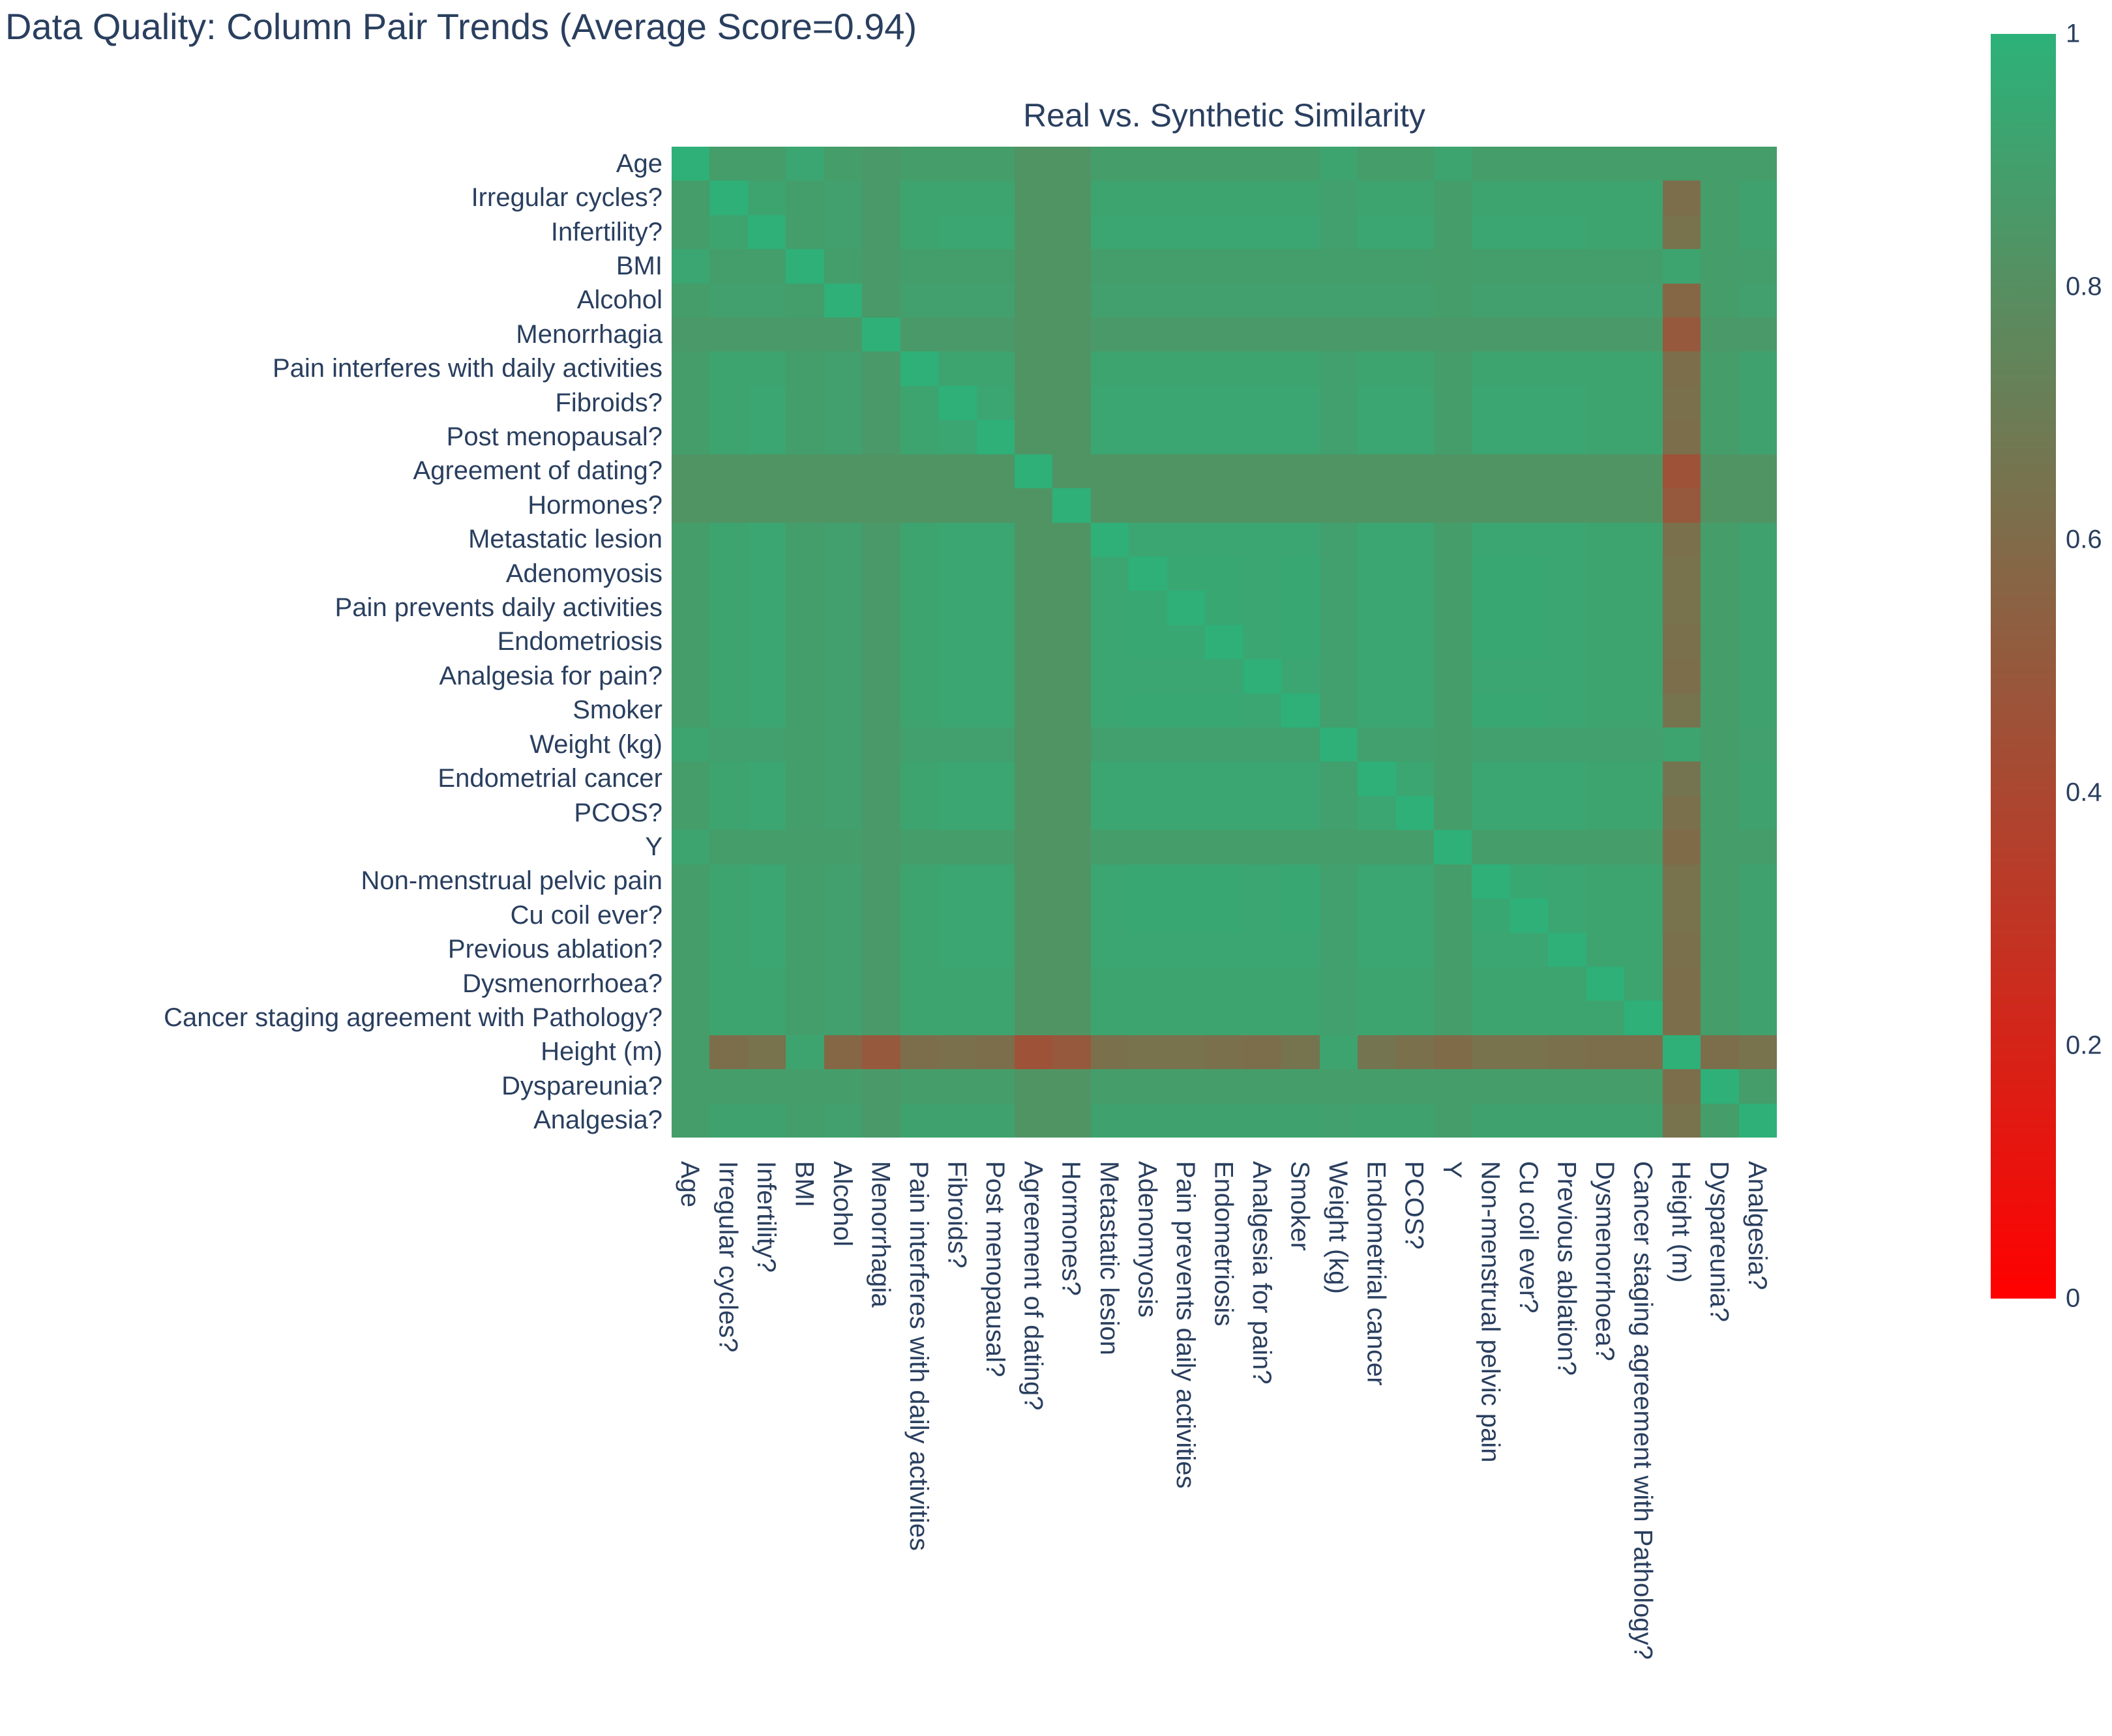 Image resolution: width=2112 pixels, height=1736 pixels. I want to click on x-axis-label: Cu coil ever?, so click(1528, 1237).